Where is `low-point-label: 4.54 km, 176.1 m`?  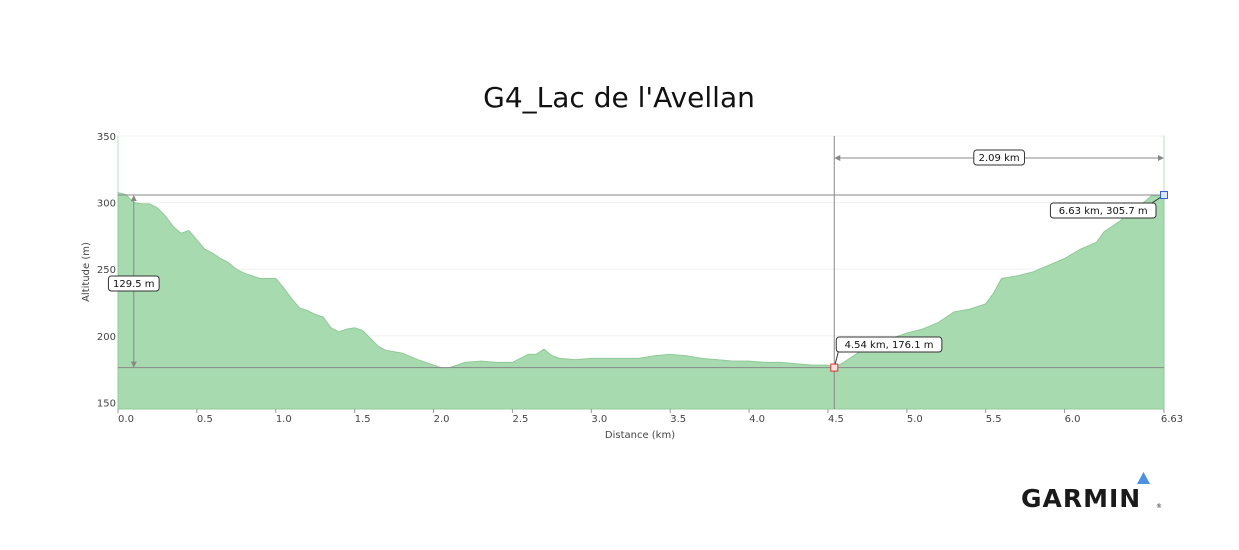 low-point-label: 4.54 km, 176.1 m is located at coordinates (889, 344).